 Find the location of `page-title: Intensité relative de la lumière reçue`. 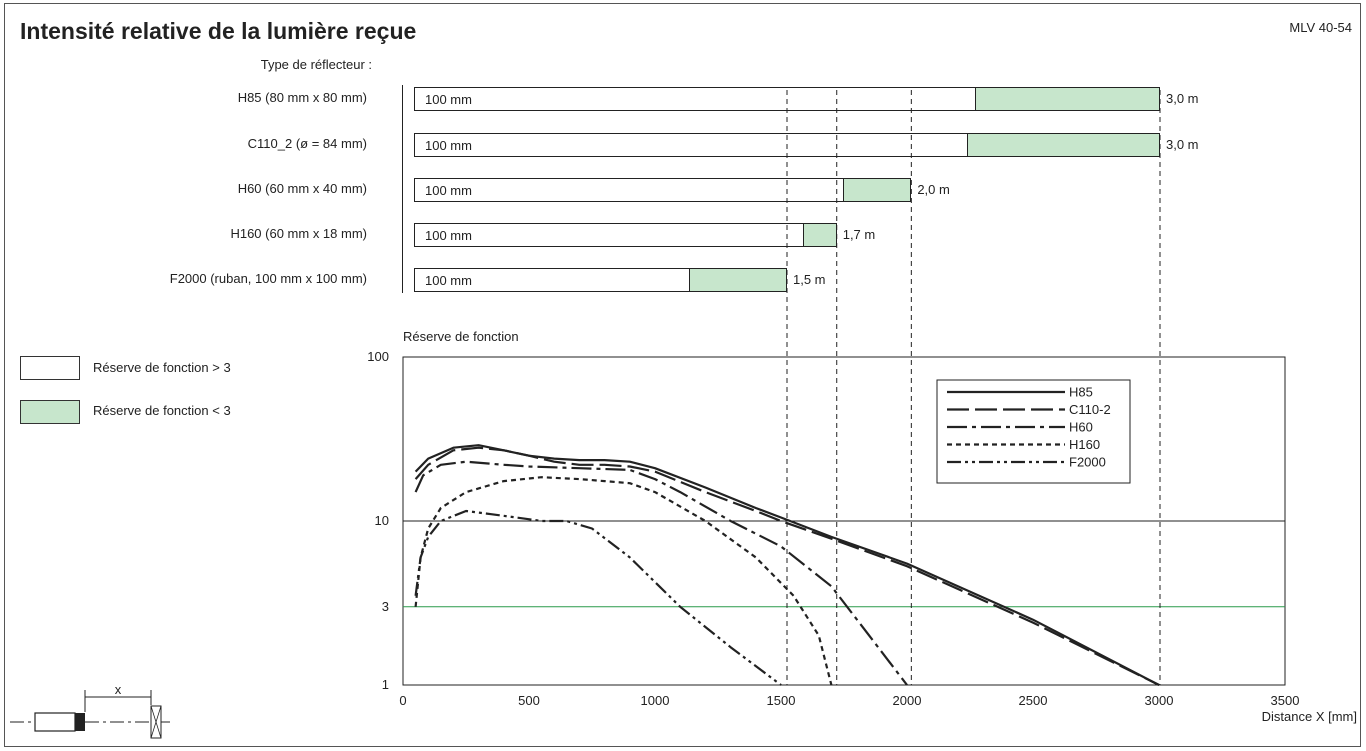

page-title: Intensité relative de la lumière reçue is located at coordinates (218, 31).